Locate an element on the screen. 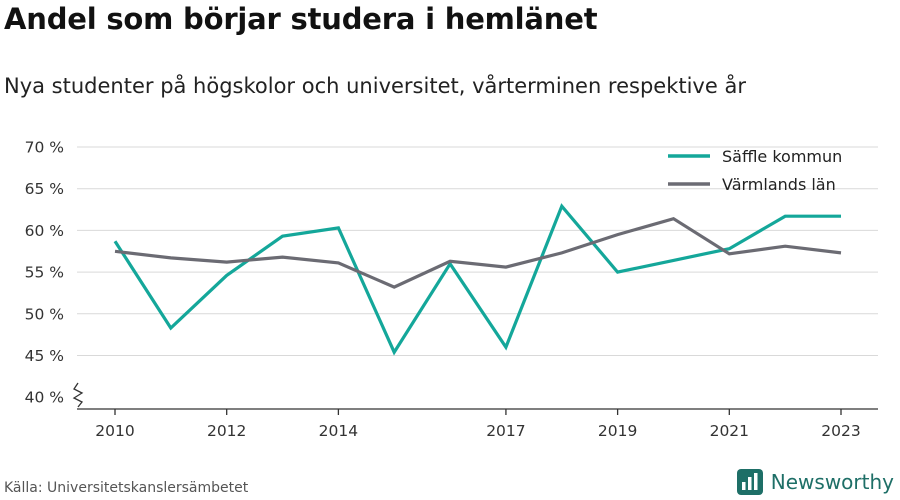  y-tick-label-45: 45 % is located at coordinates (44, 356).